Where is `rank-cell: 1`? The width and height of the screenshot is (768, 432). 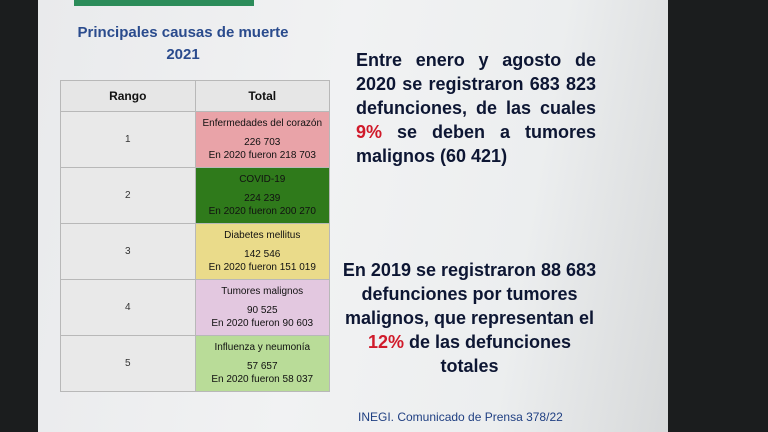 rank-cell: 1 is located at coordinates (128, 139).